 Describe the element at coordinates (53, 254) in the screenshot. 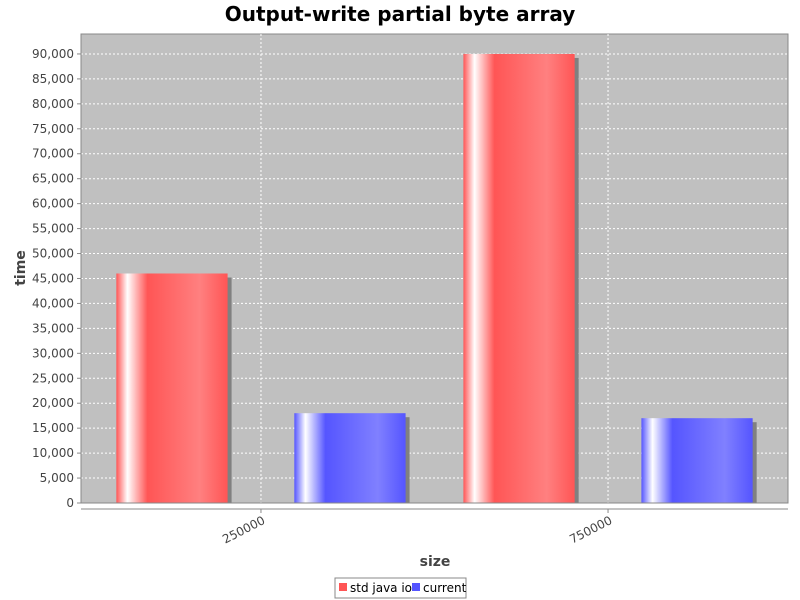

I see `y-tick-label: 50,000` at that location.